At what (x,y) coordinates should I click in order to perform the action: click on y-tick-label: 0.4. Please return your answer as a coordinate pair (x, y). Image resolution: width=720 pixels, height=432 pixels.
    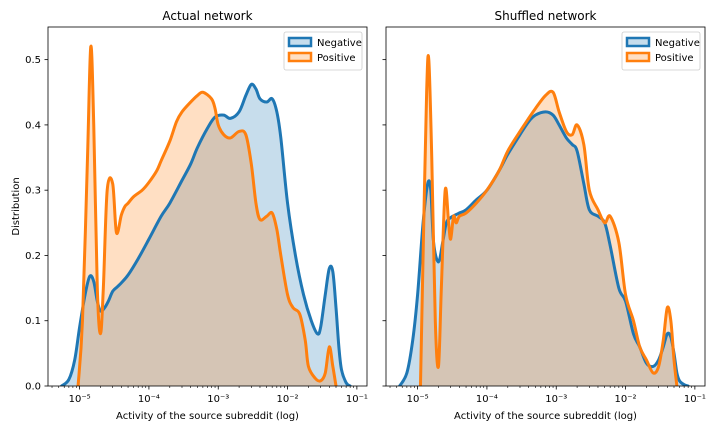
    Looking at the image, I should click on (33, 125).